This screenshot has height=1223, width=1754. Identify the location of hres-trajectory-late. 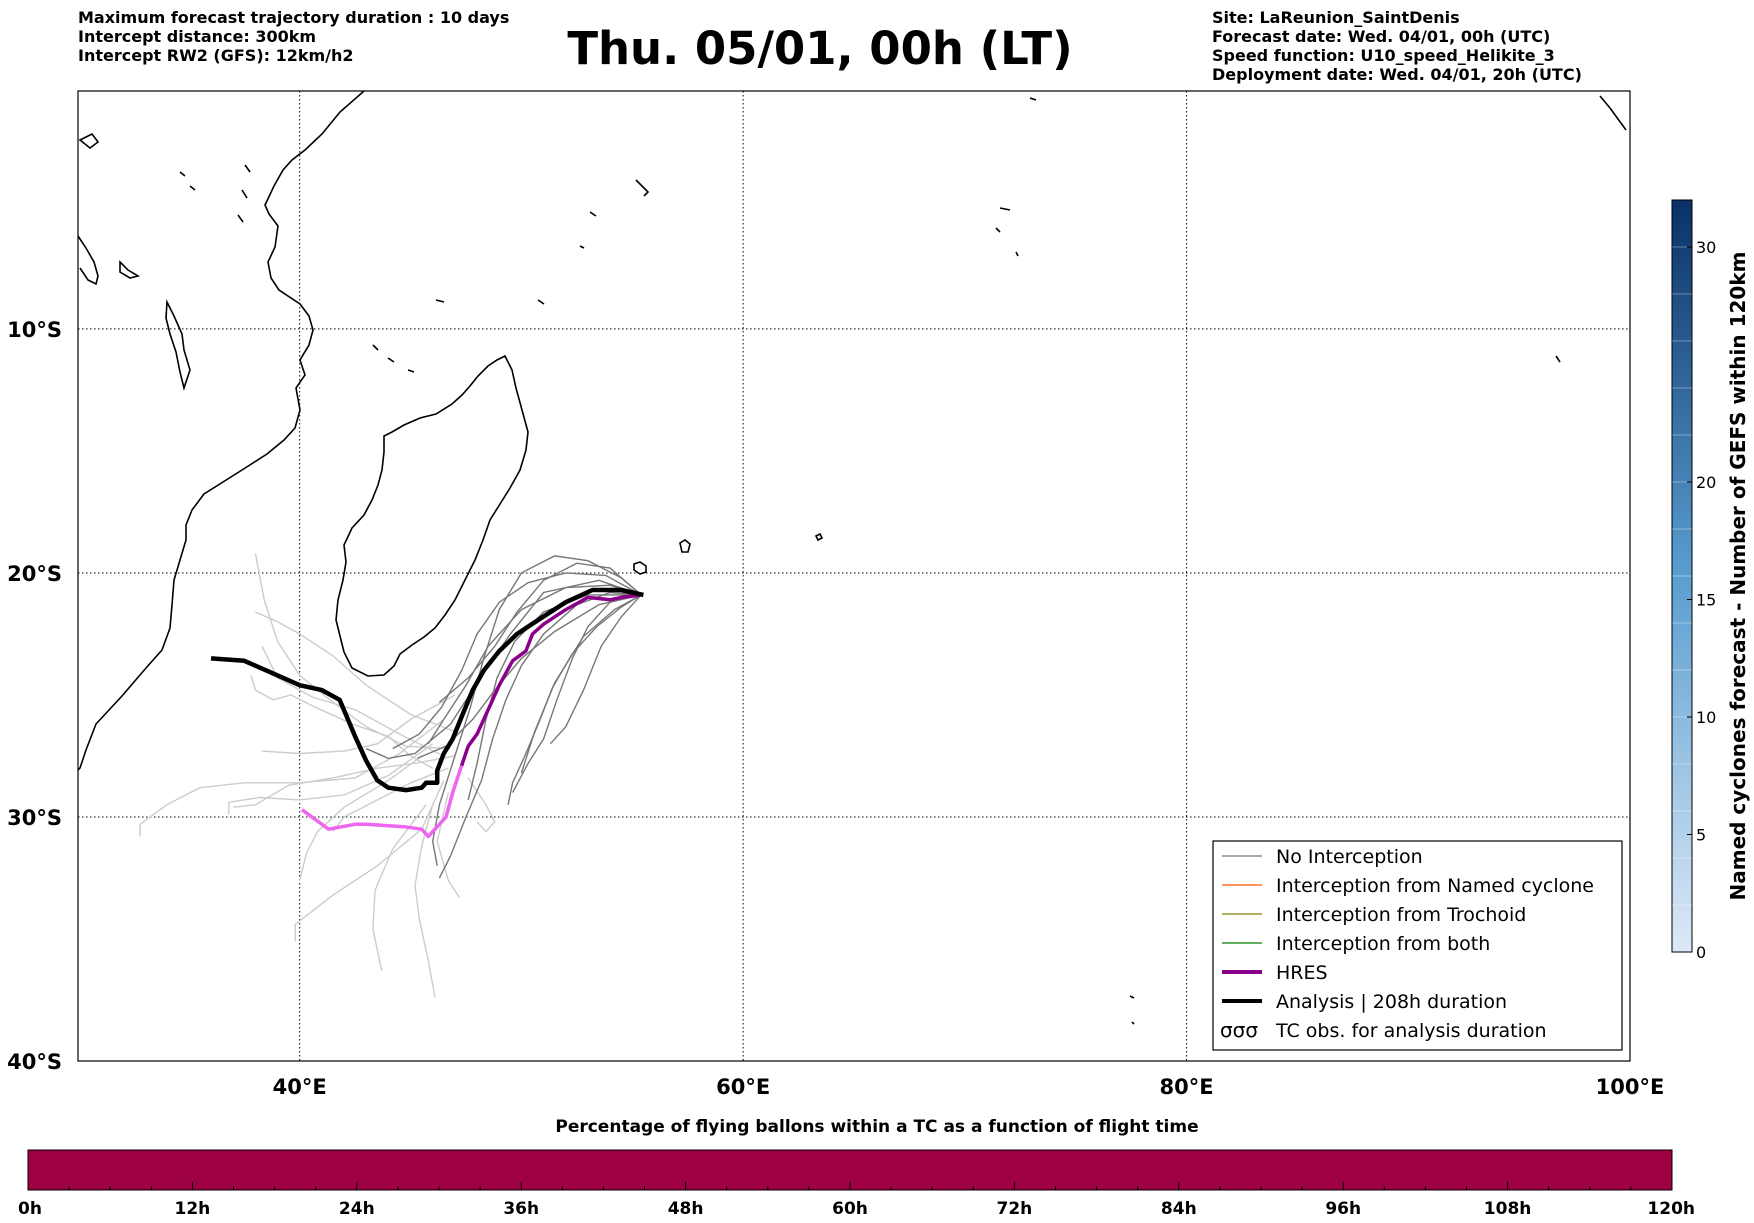
(382, 802).